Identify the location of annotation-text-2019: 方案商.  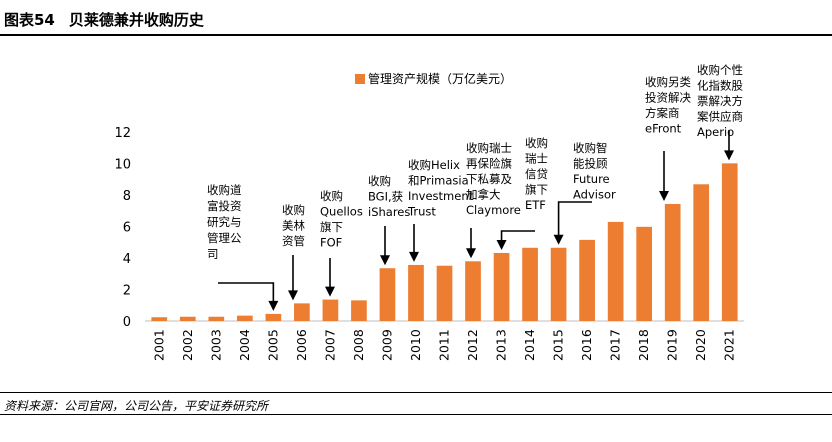
(662, 113).